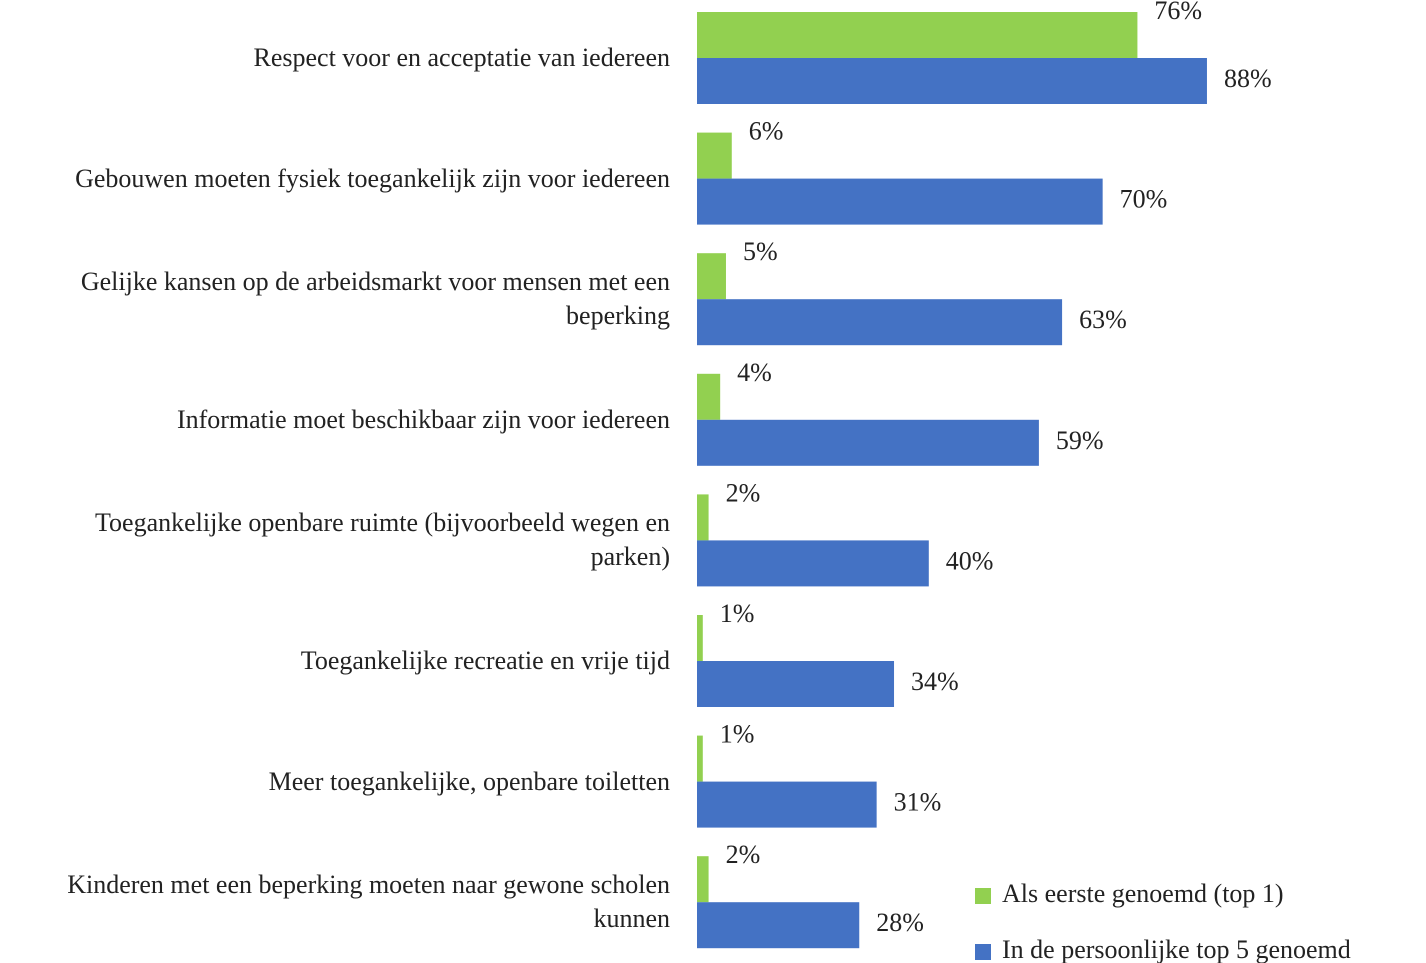 The image size is (1426, 963). Describe the element at coordinates (1176, 949) in the screenshot. I see `legend-label: In de persoonlijke top 5 genoemd` at that location.